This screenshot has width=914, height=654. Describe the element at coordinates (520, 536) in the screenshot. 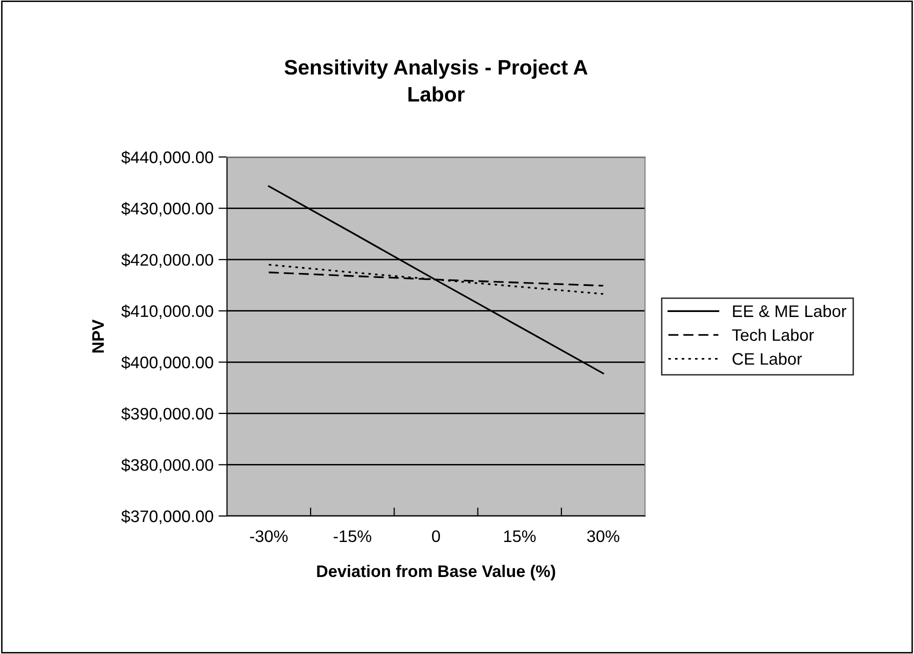

I see `x-tick-label: 15%` at that location.